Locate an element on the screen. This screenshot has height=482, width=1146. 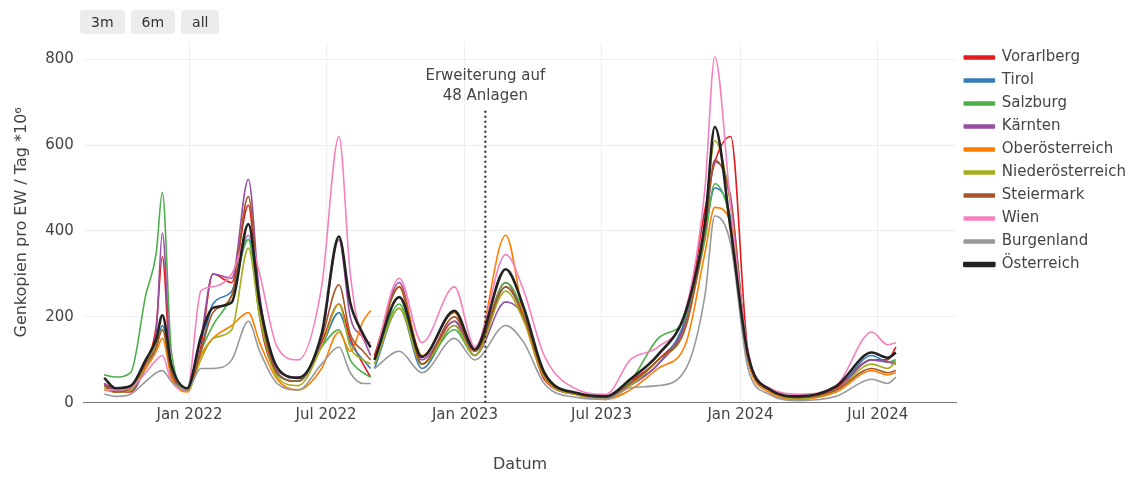
legend-label: Tirol is located at coordinates (1017, 79).